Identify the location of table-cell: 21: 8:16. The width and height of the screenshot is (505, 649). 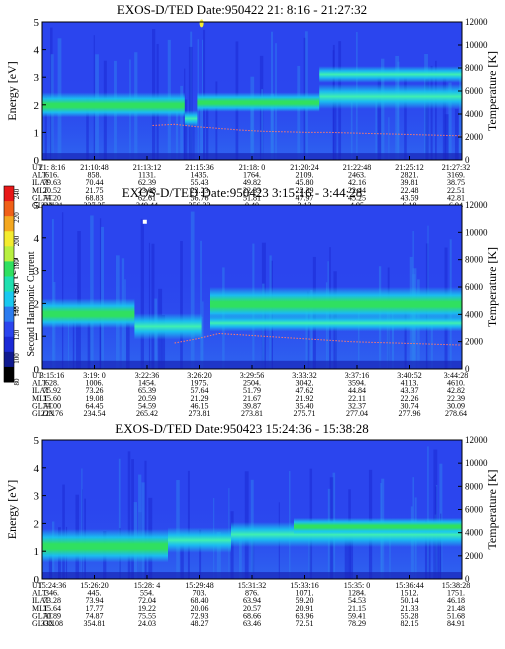
(52, 167).